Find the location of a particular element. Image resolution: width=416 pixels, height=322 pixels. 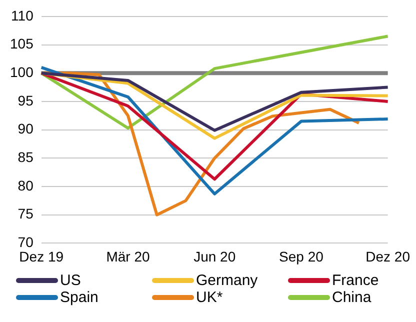

legend-label: US is located at coordinates (70, 280).